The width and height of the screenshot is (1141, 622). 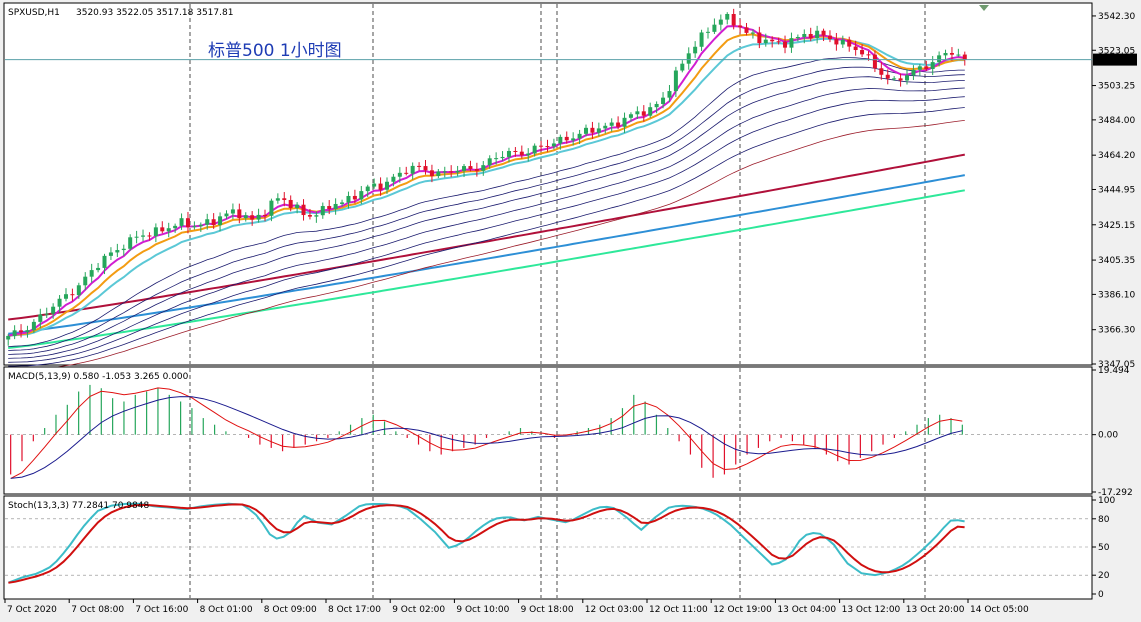 What do you see at coordinates (34, 13) in the screenshot?
I see `symbol-label: SPXUSD,H1` at bounding box center [34, 13].